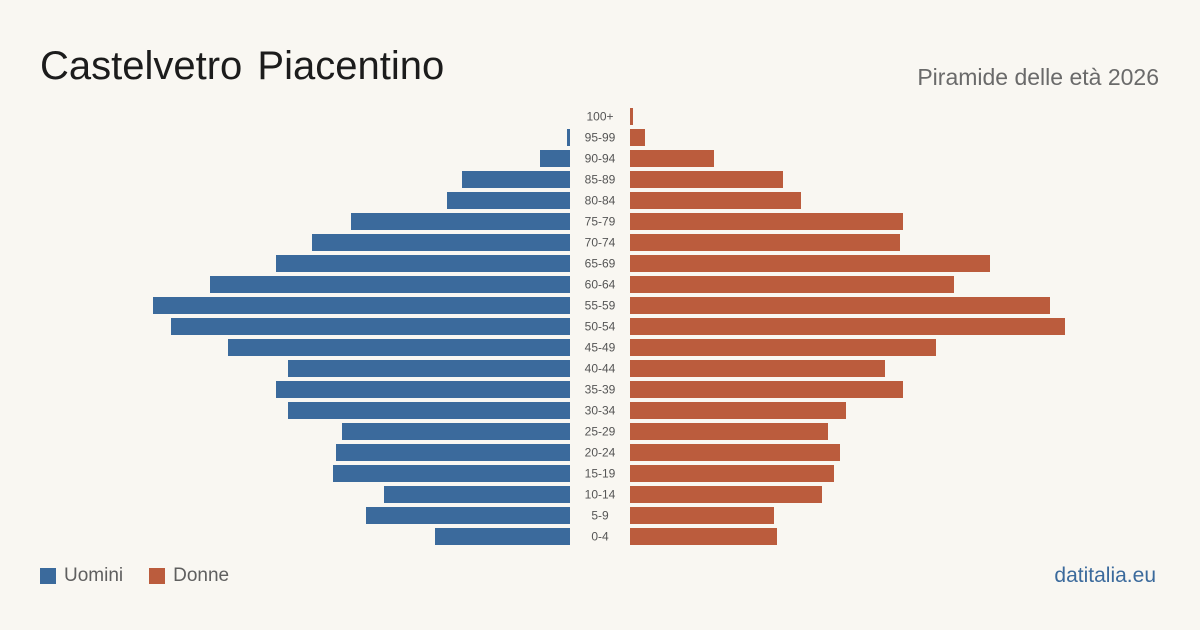  What do you see at coordinates (600, 243) in the screenshot?
I see `age-group-label: 70-74` at bounding box center [600, 243].